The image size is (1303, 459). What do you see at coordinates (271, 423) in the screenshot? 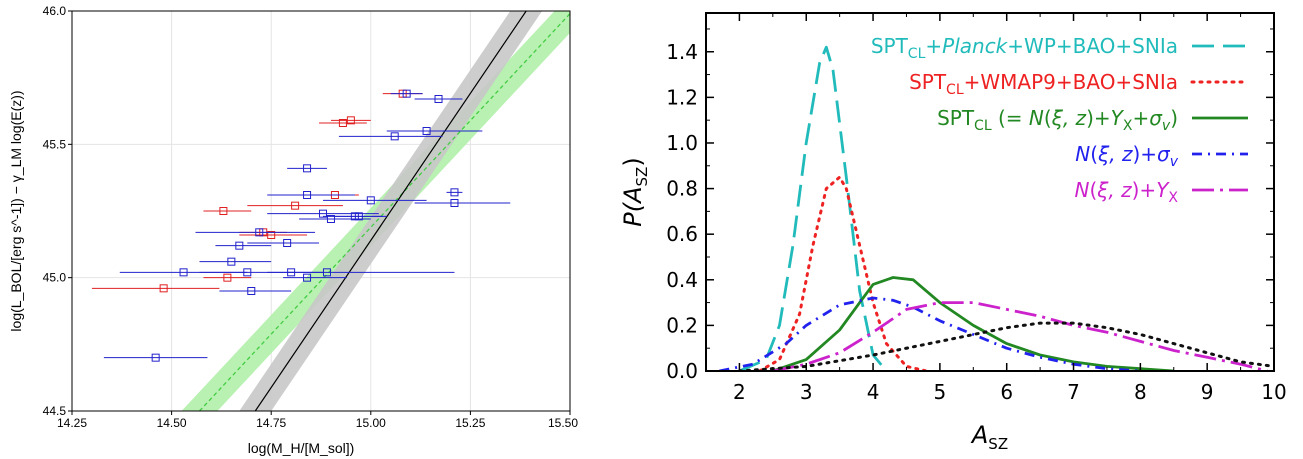
I see `x-tick-label: 14.75` at bounding box center [271, 423].